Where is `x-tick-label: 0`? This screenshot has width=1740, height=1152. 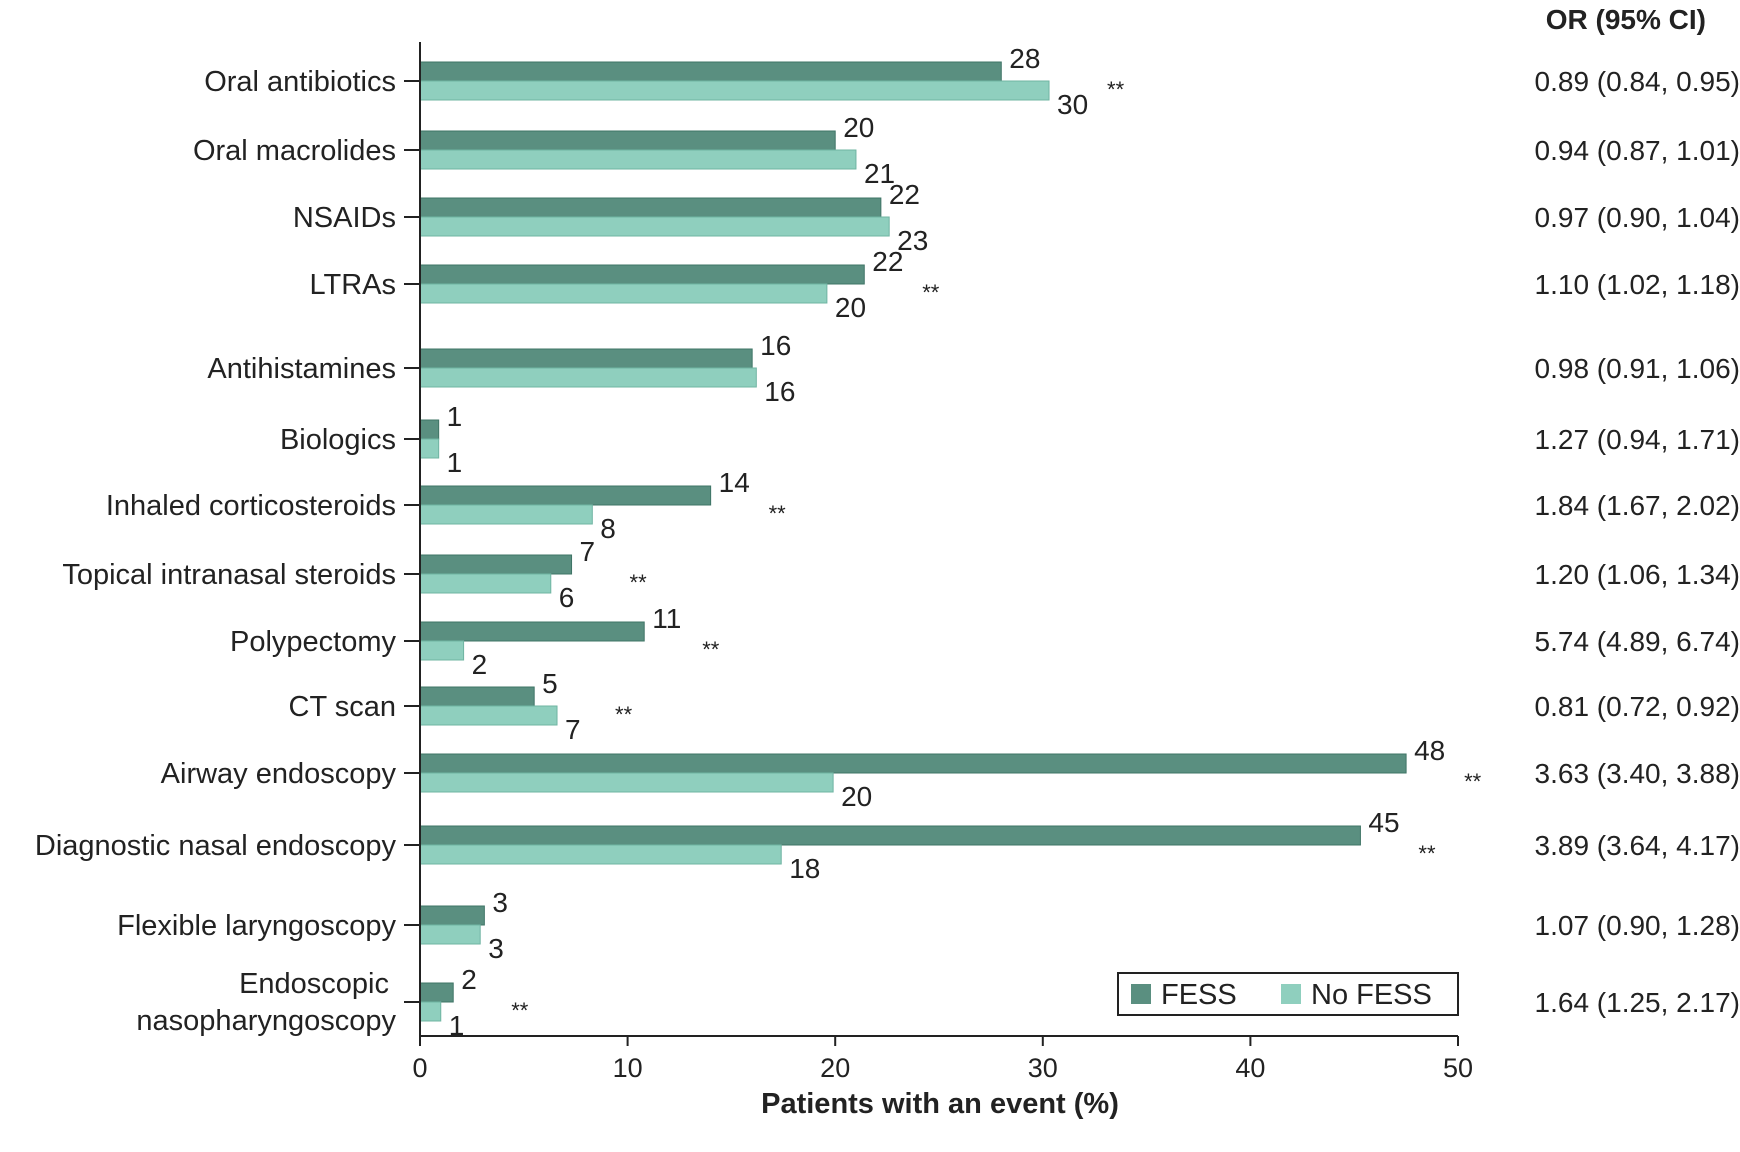 x-tick-label: 0 is located at coordinates (419, 1068).